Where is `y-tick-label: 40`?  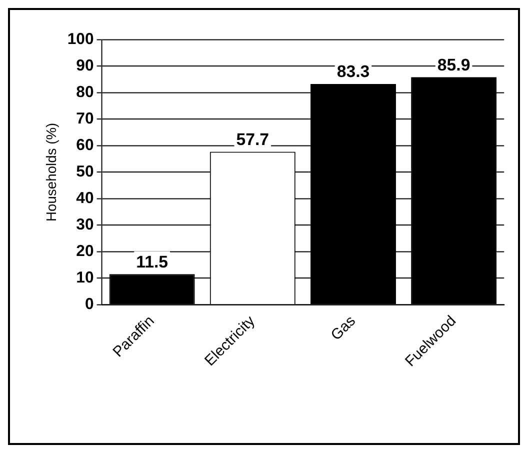
y-tick-label: 40 is located at coordinates (85, 198).